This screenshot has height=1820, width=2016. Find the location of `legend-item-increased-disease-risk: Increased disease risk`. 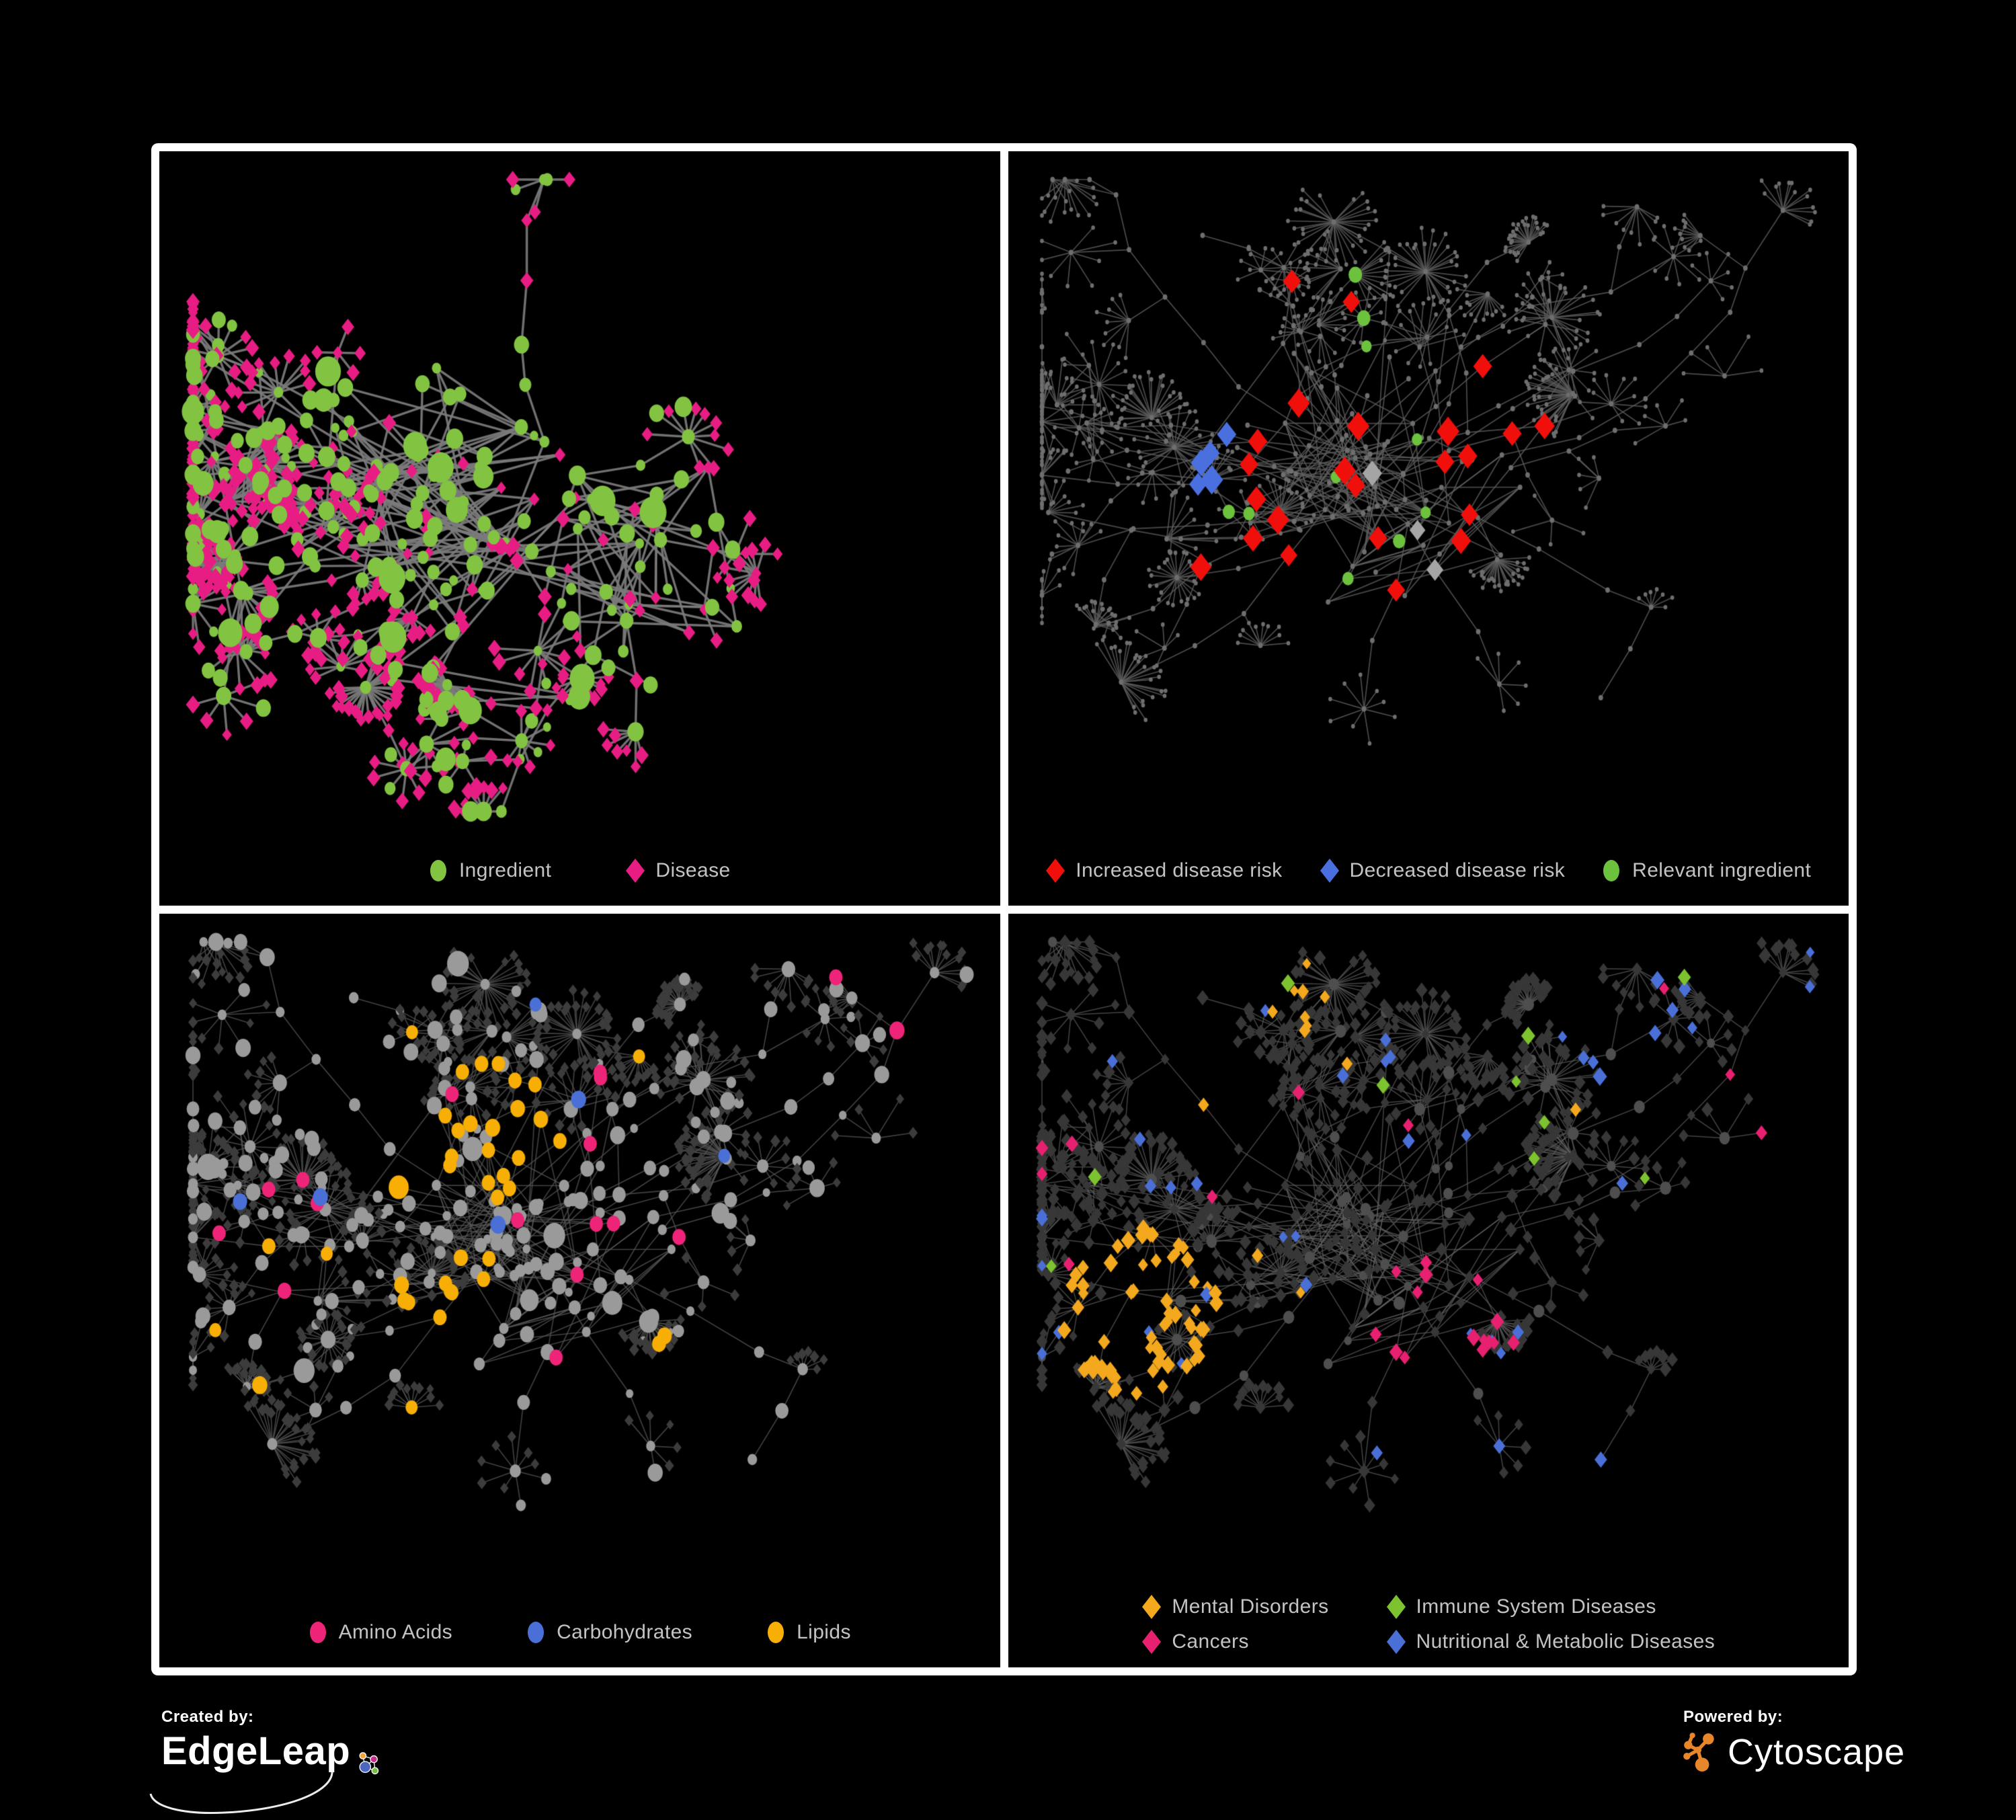

legend-item-increased-disease-risk: Increased disease risk is located at coordinates (1164, 870).